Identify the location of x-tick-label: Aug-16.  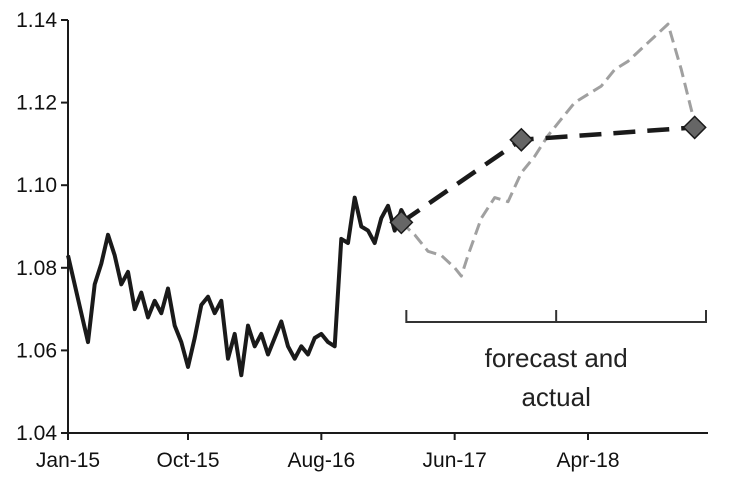
(321, 460).